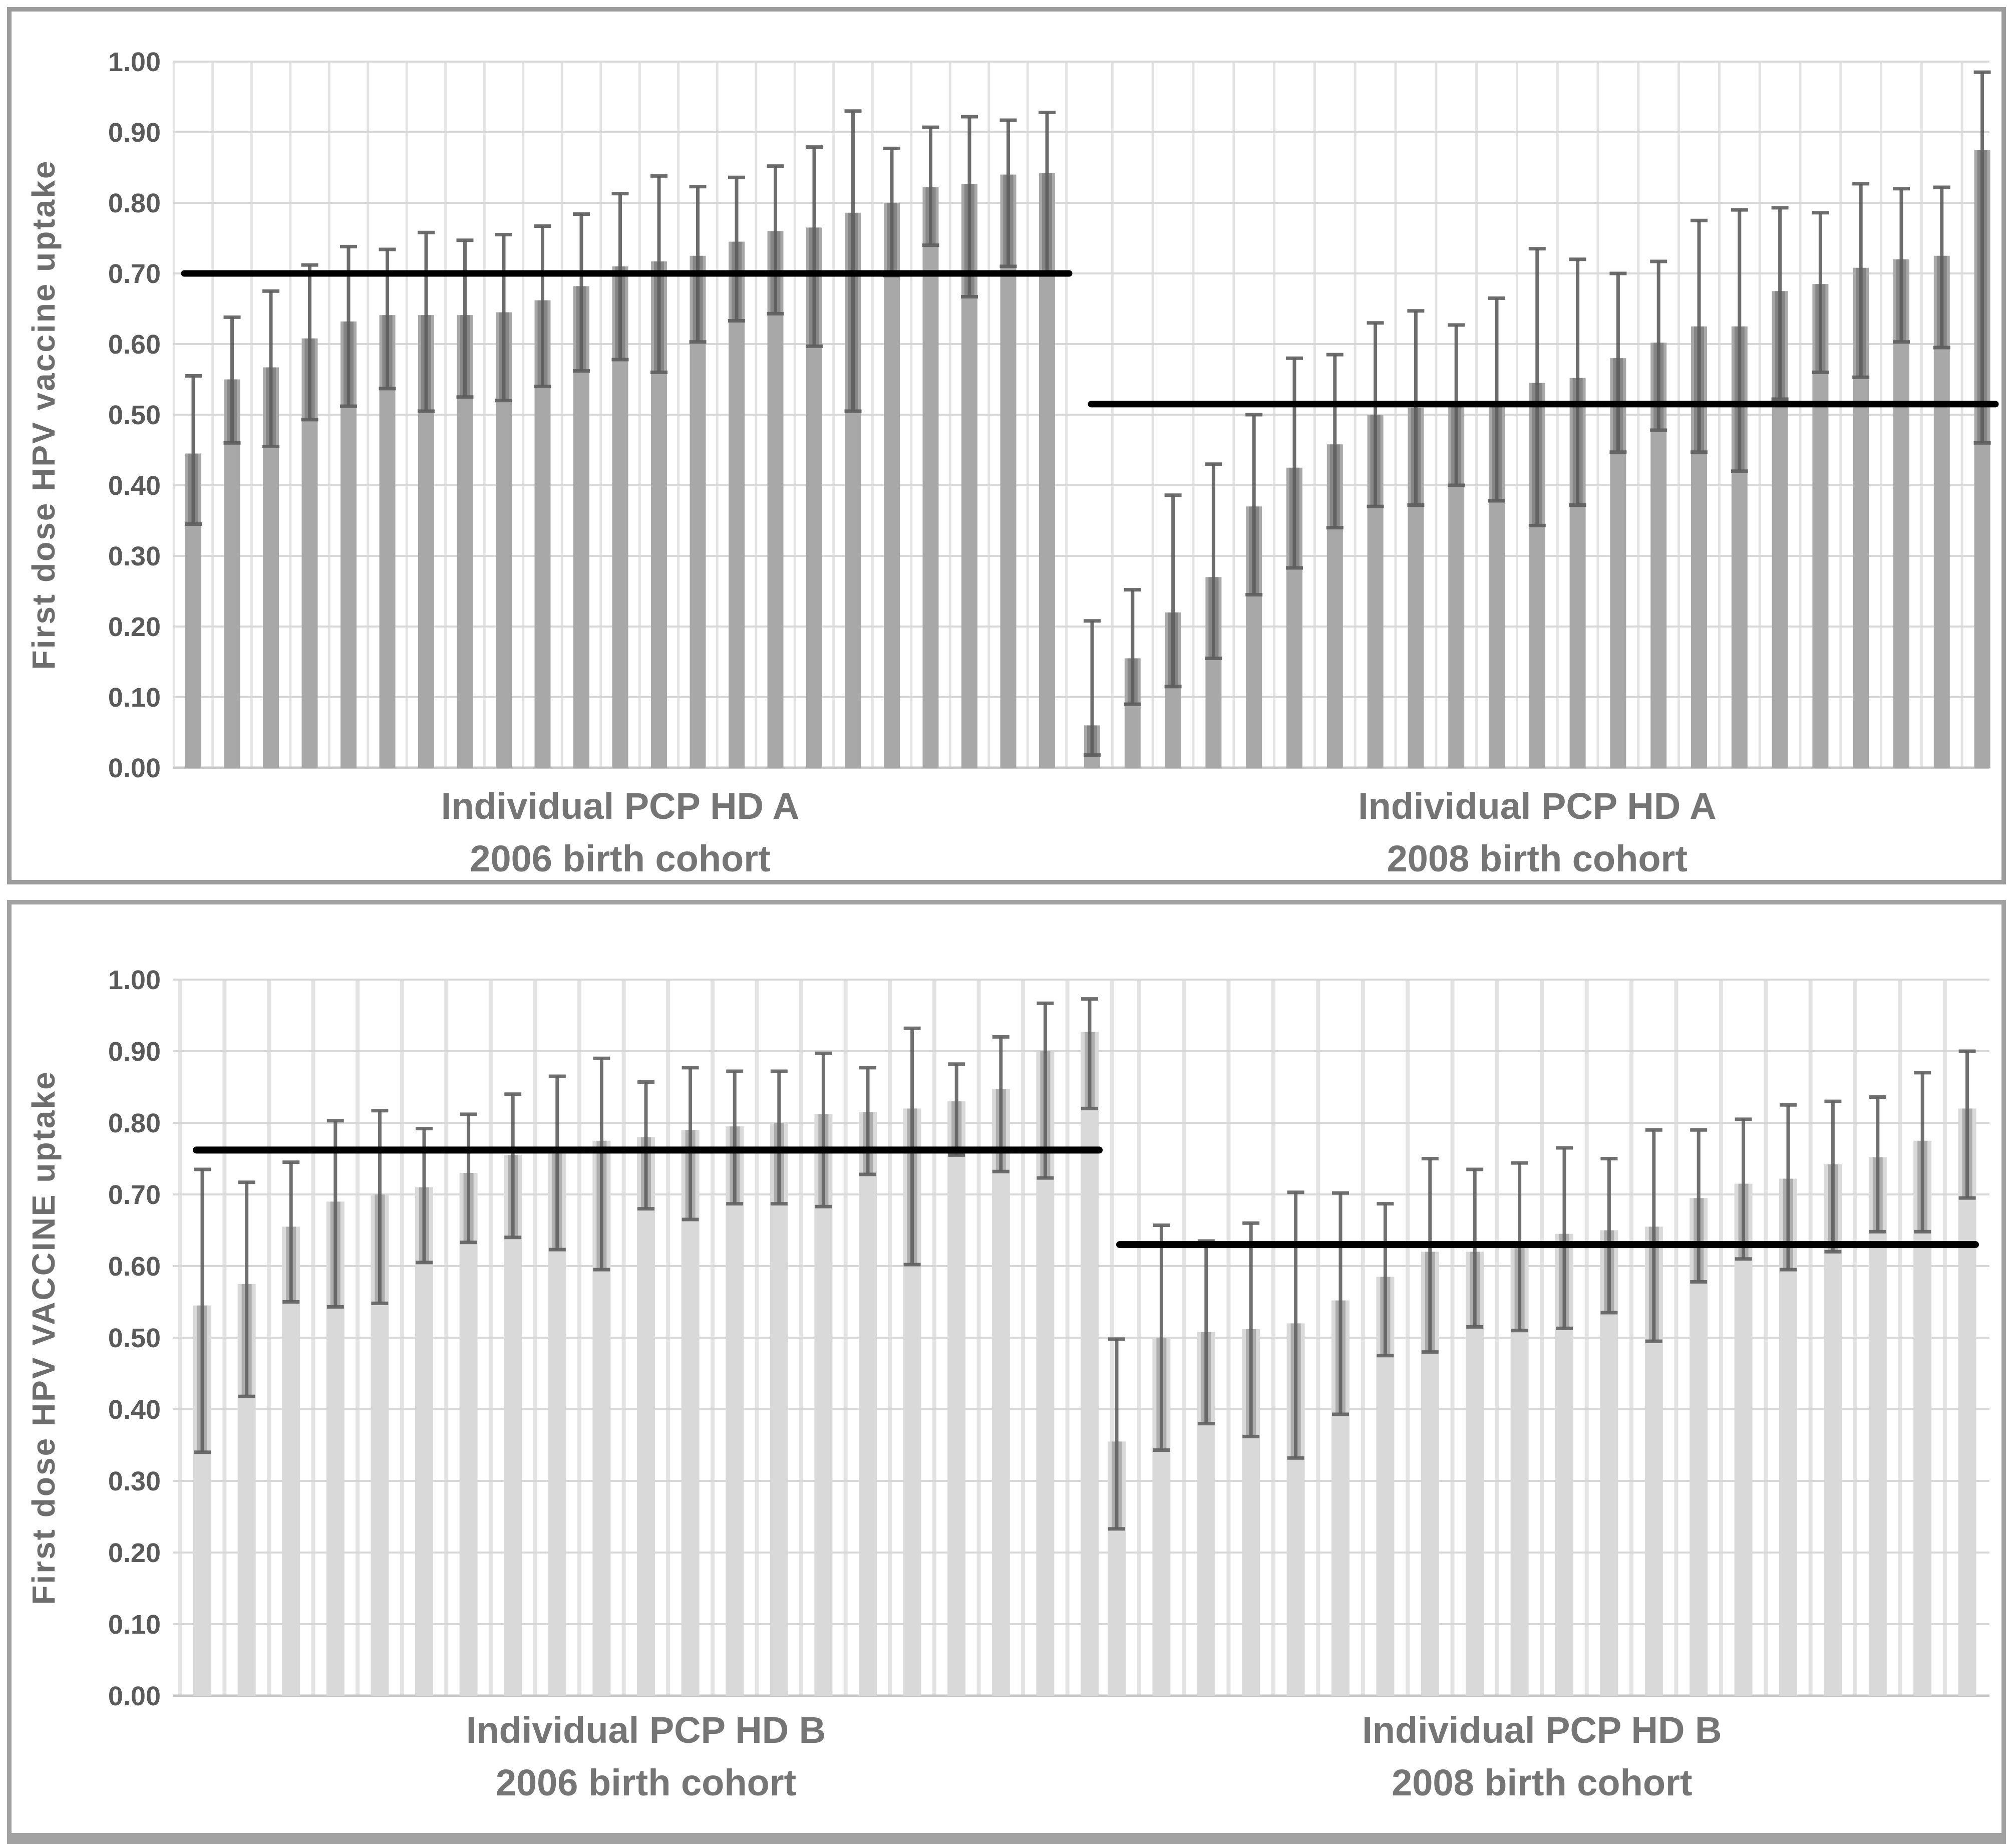 The width and height of the screenshot is (2016, 1844). Describe the element at coordinates (44, 1337) in the screenshot. I see `y-axis-title: First dose HPV VACCINE uptake` at that location.